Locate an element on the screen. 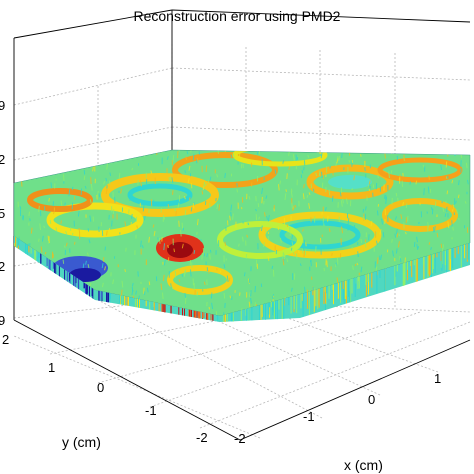 The width and height of the screenshot is (474, 474). y-tick-label: -1 is located at coordinates (151, 410).